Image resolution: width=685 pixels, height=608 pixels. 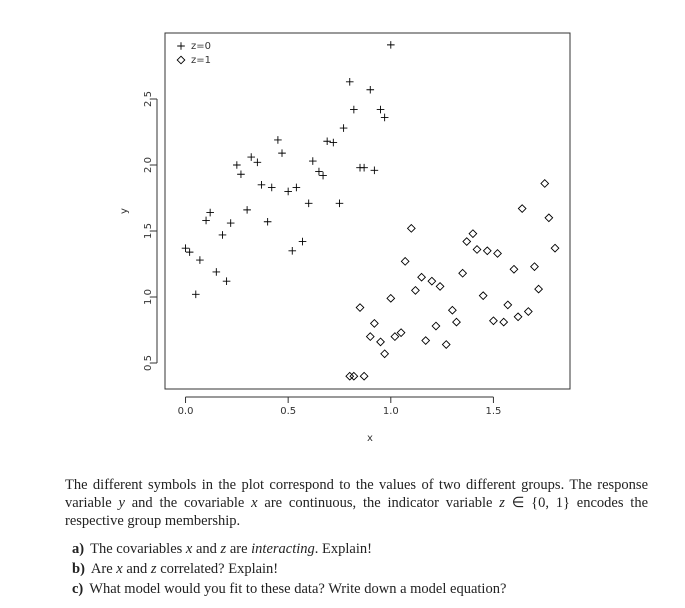 I want to click on legend-label: z=1, so click(x=201, y=60).